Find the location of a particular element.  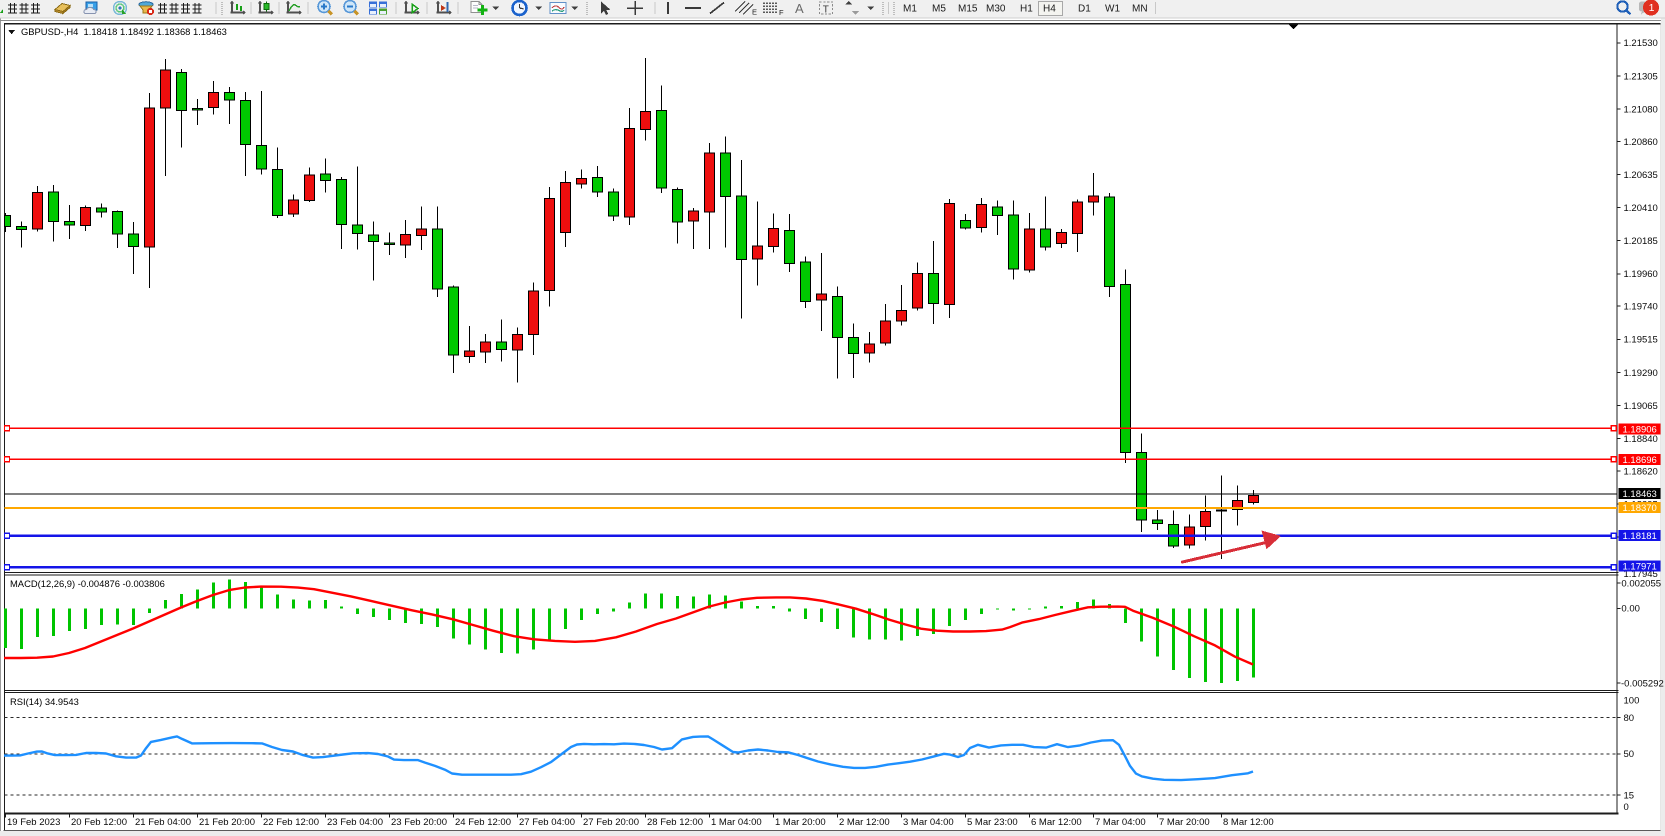

svg-text: -0.005292 is located at coordinates (1642, 684).